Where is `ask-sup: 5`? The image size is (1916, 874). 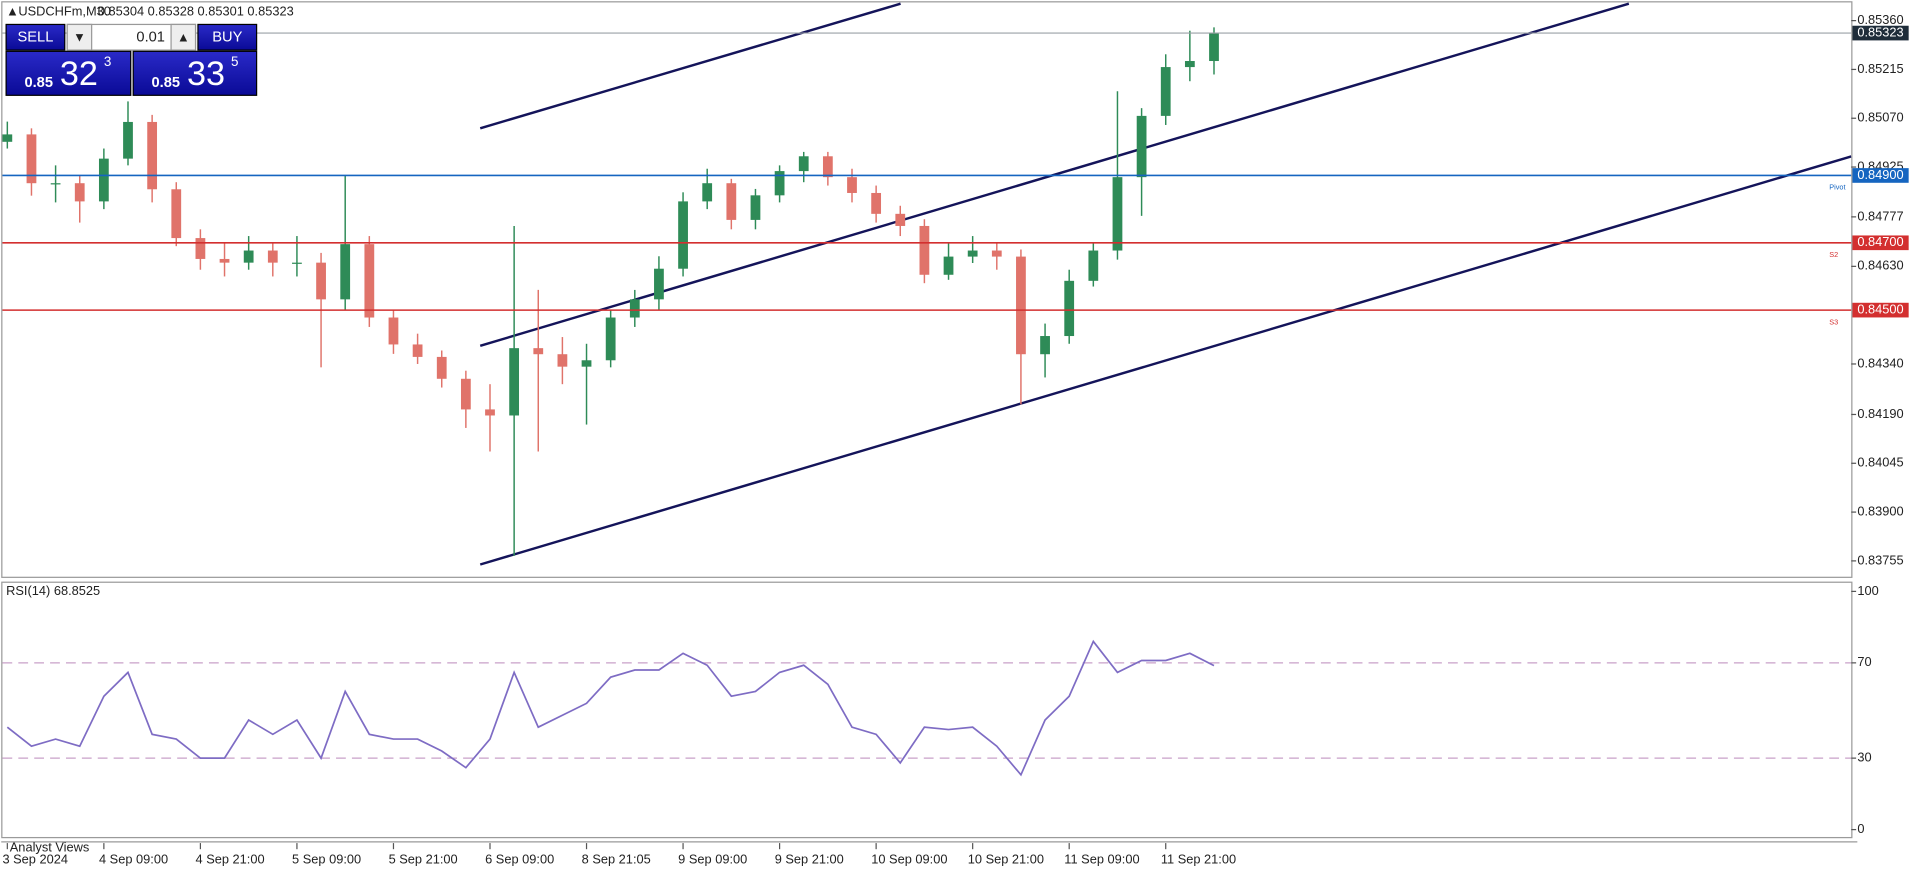 ask-sup: 5 is located at coordinates (234, 61).